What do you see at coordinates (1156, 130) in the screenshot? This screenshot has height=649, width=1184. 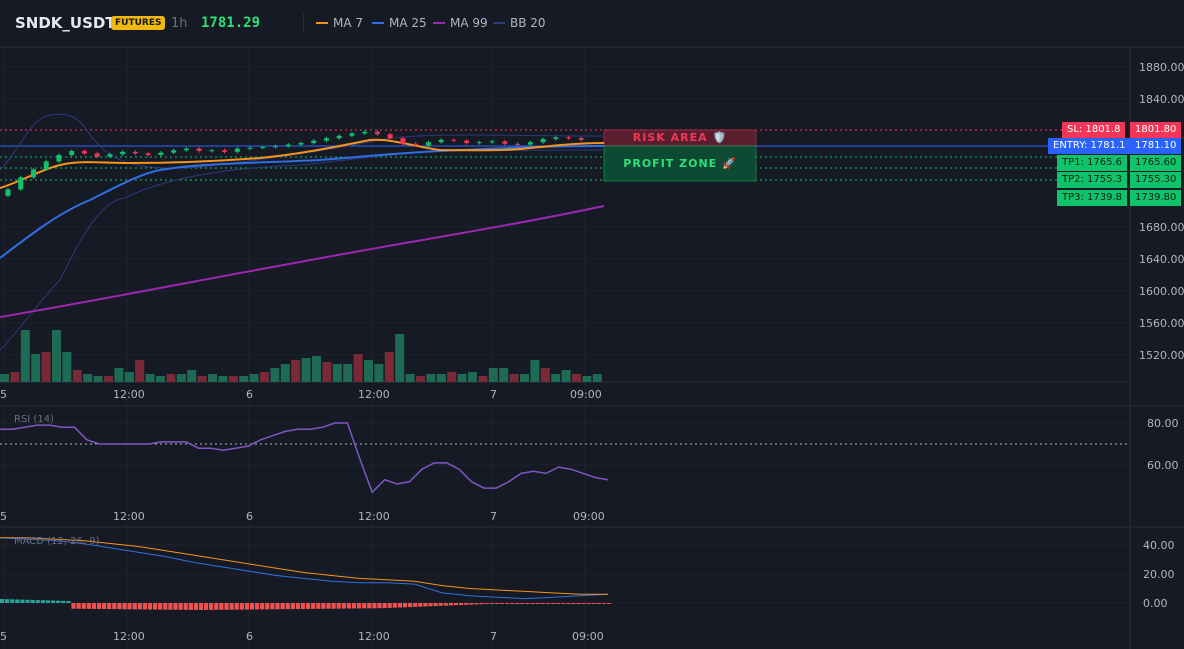 I see `sl-value: 1801.80` at bounding box center [1156, 130].